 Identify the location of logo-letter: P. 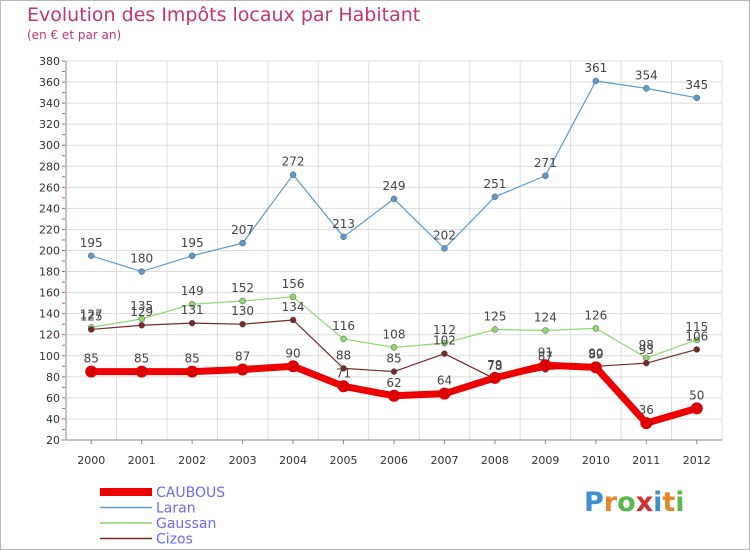
(594, 502).